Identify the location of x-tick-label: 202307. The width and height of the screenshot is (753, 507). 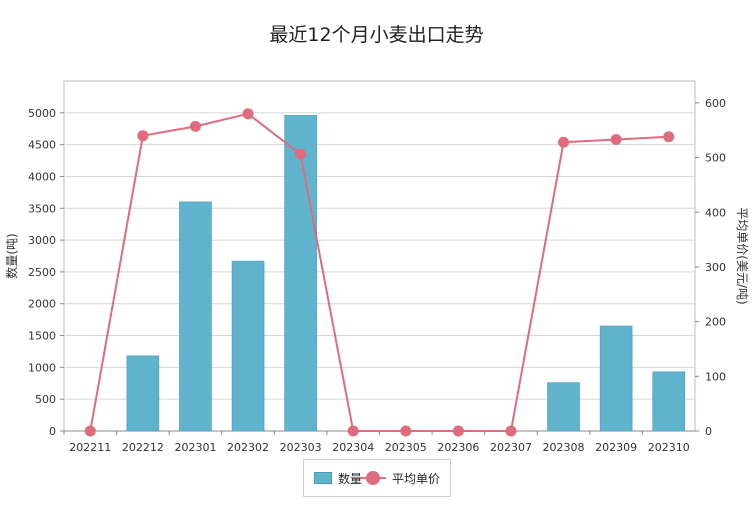
(511, 447).